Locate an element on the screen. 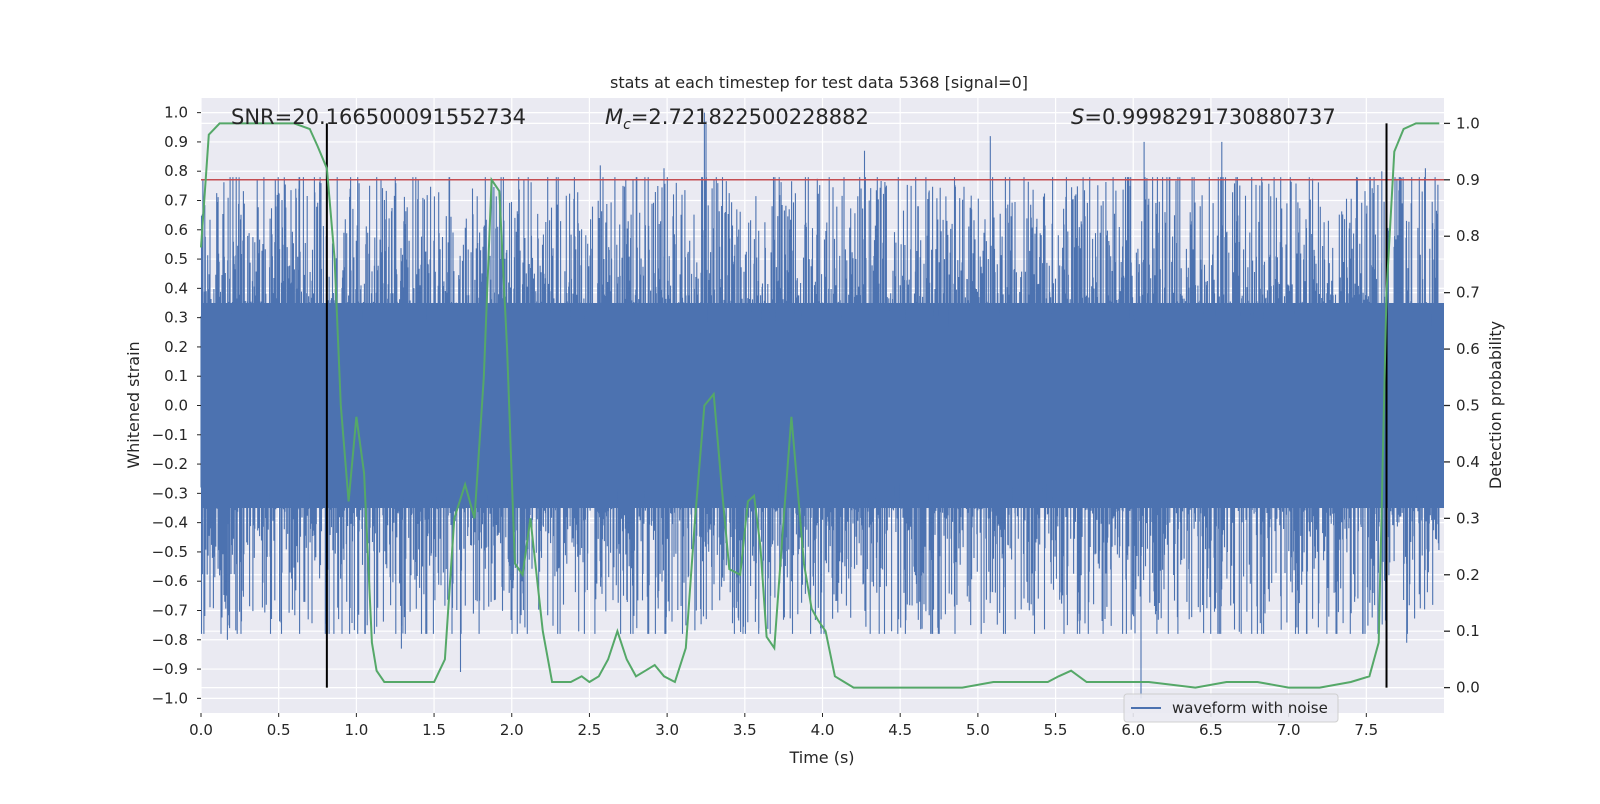 This screenshot has height=804, width=1600. x-tick-label: 2.0 is located at coordinates (512, 730).